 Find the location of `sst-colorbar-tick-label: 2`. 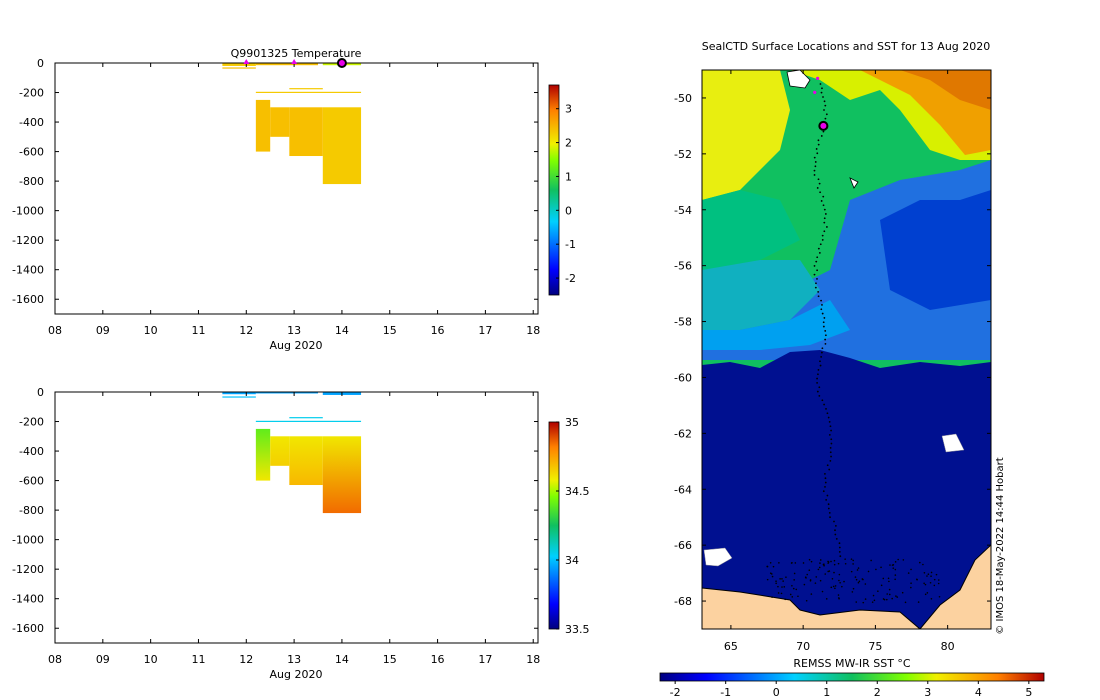

sst-colorbar-tick-label: 2 is located at coordinates (877, 692).